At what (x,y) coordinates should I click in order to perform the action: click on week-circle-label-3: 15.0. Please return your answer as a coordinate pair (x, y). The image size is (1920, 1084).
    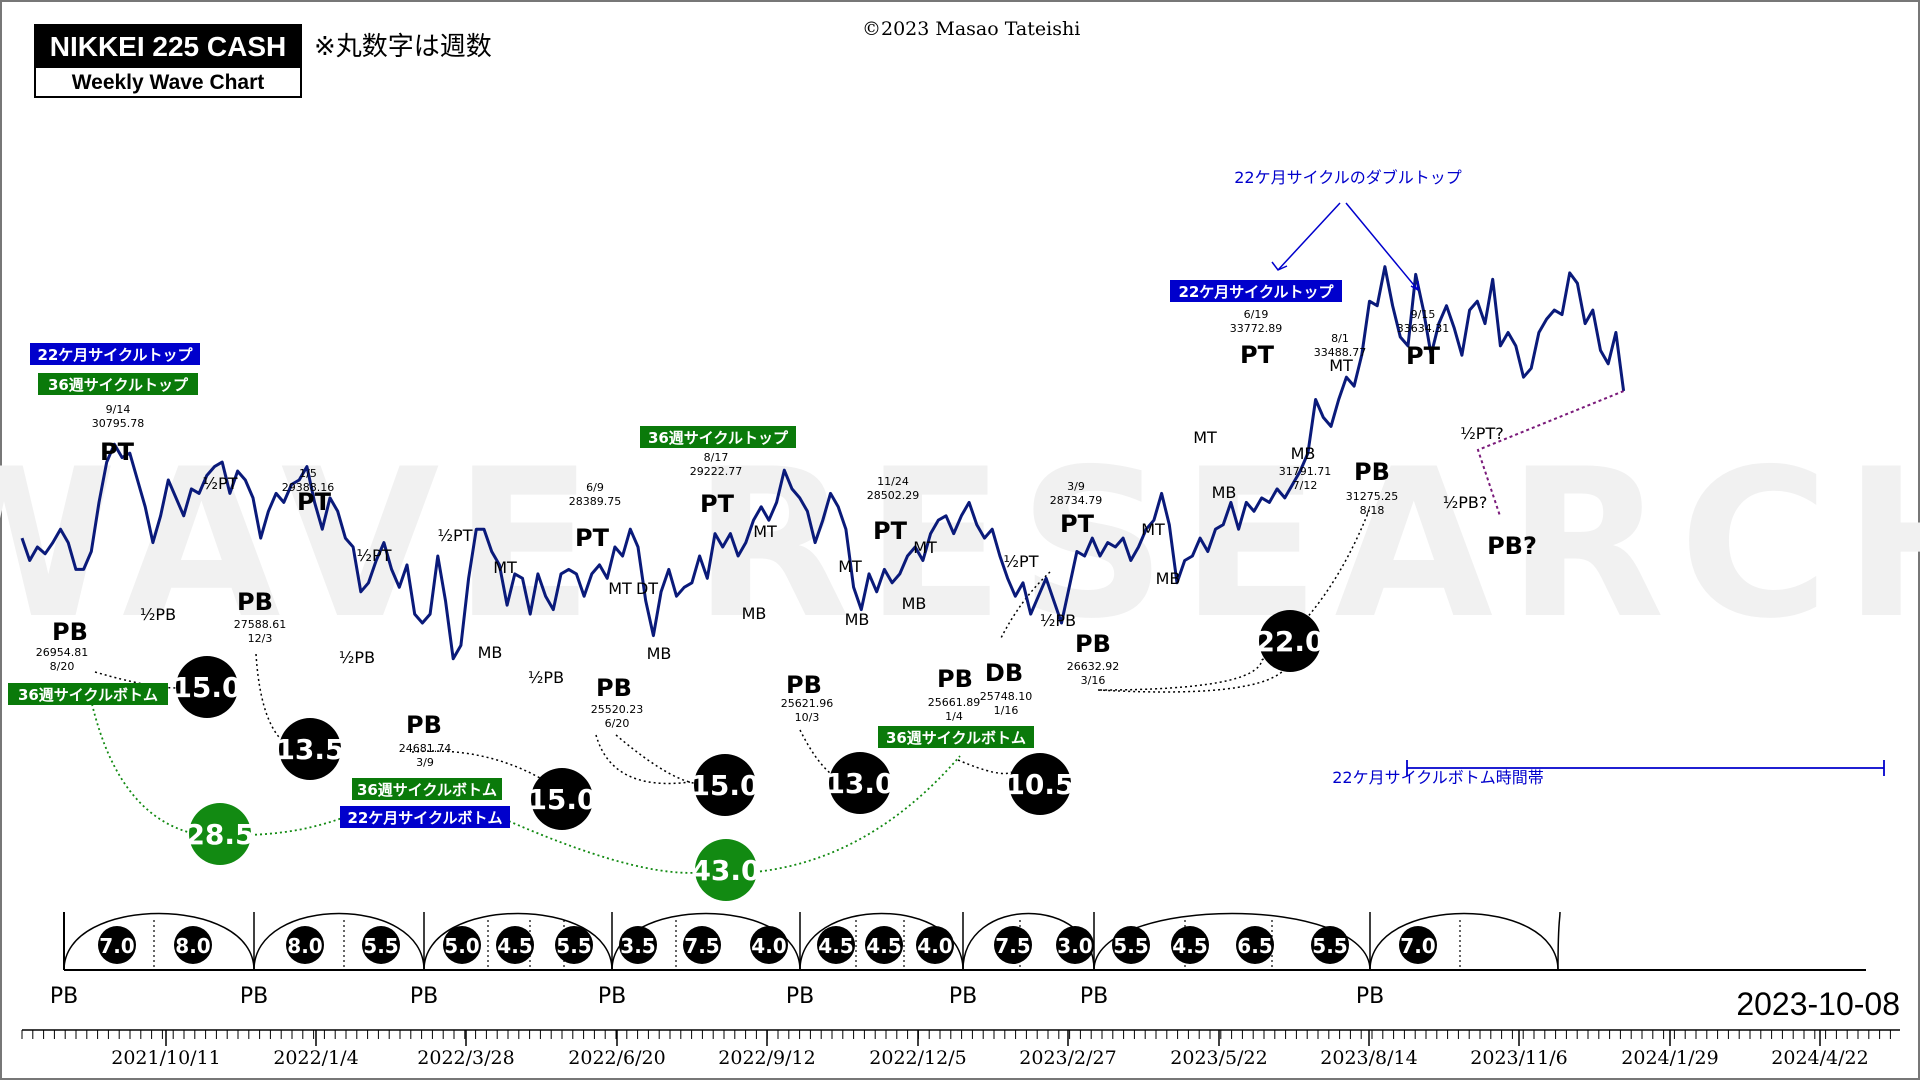
    Looking at the image, I should click on (724, 785).